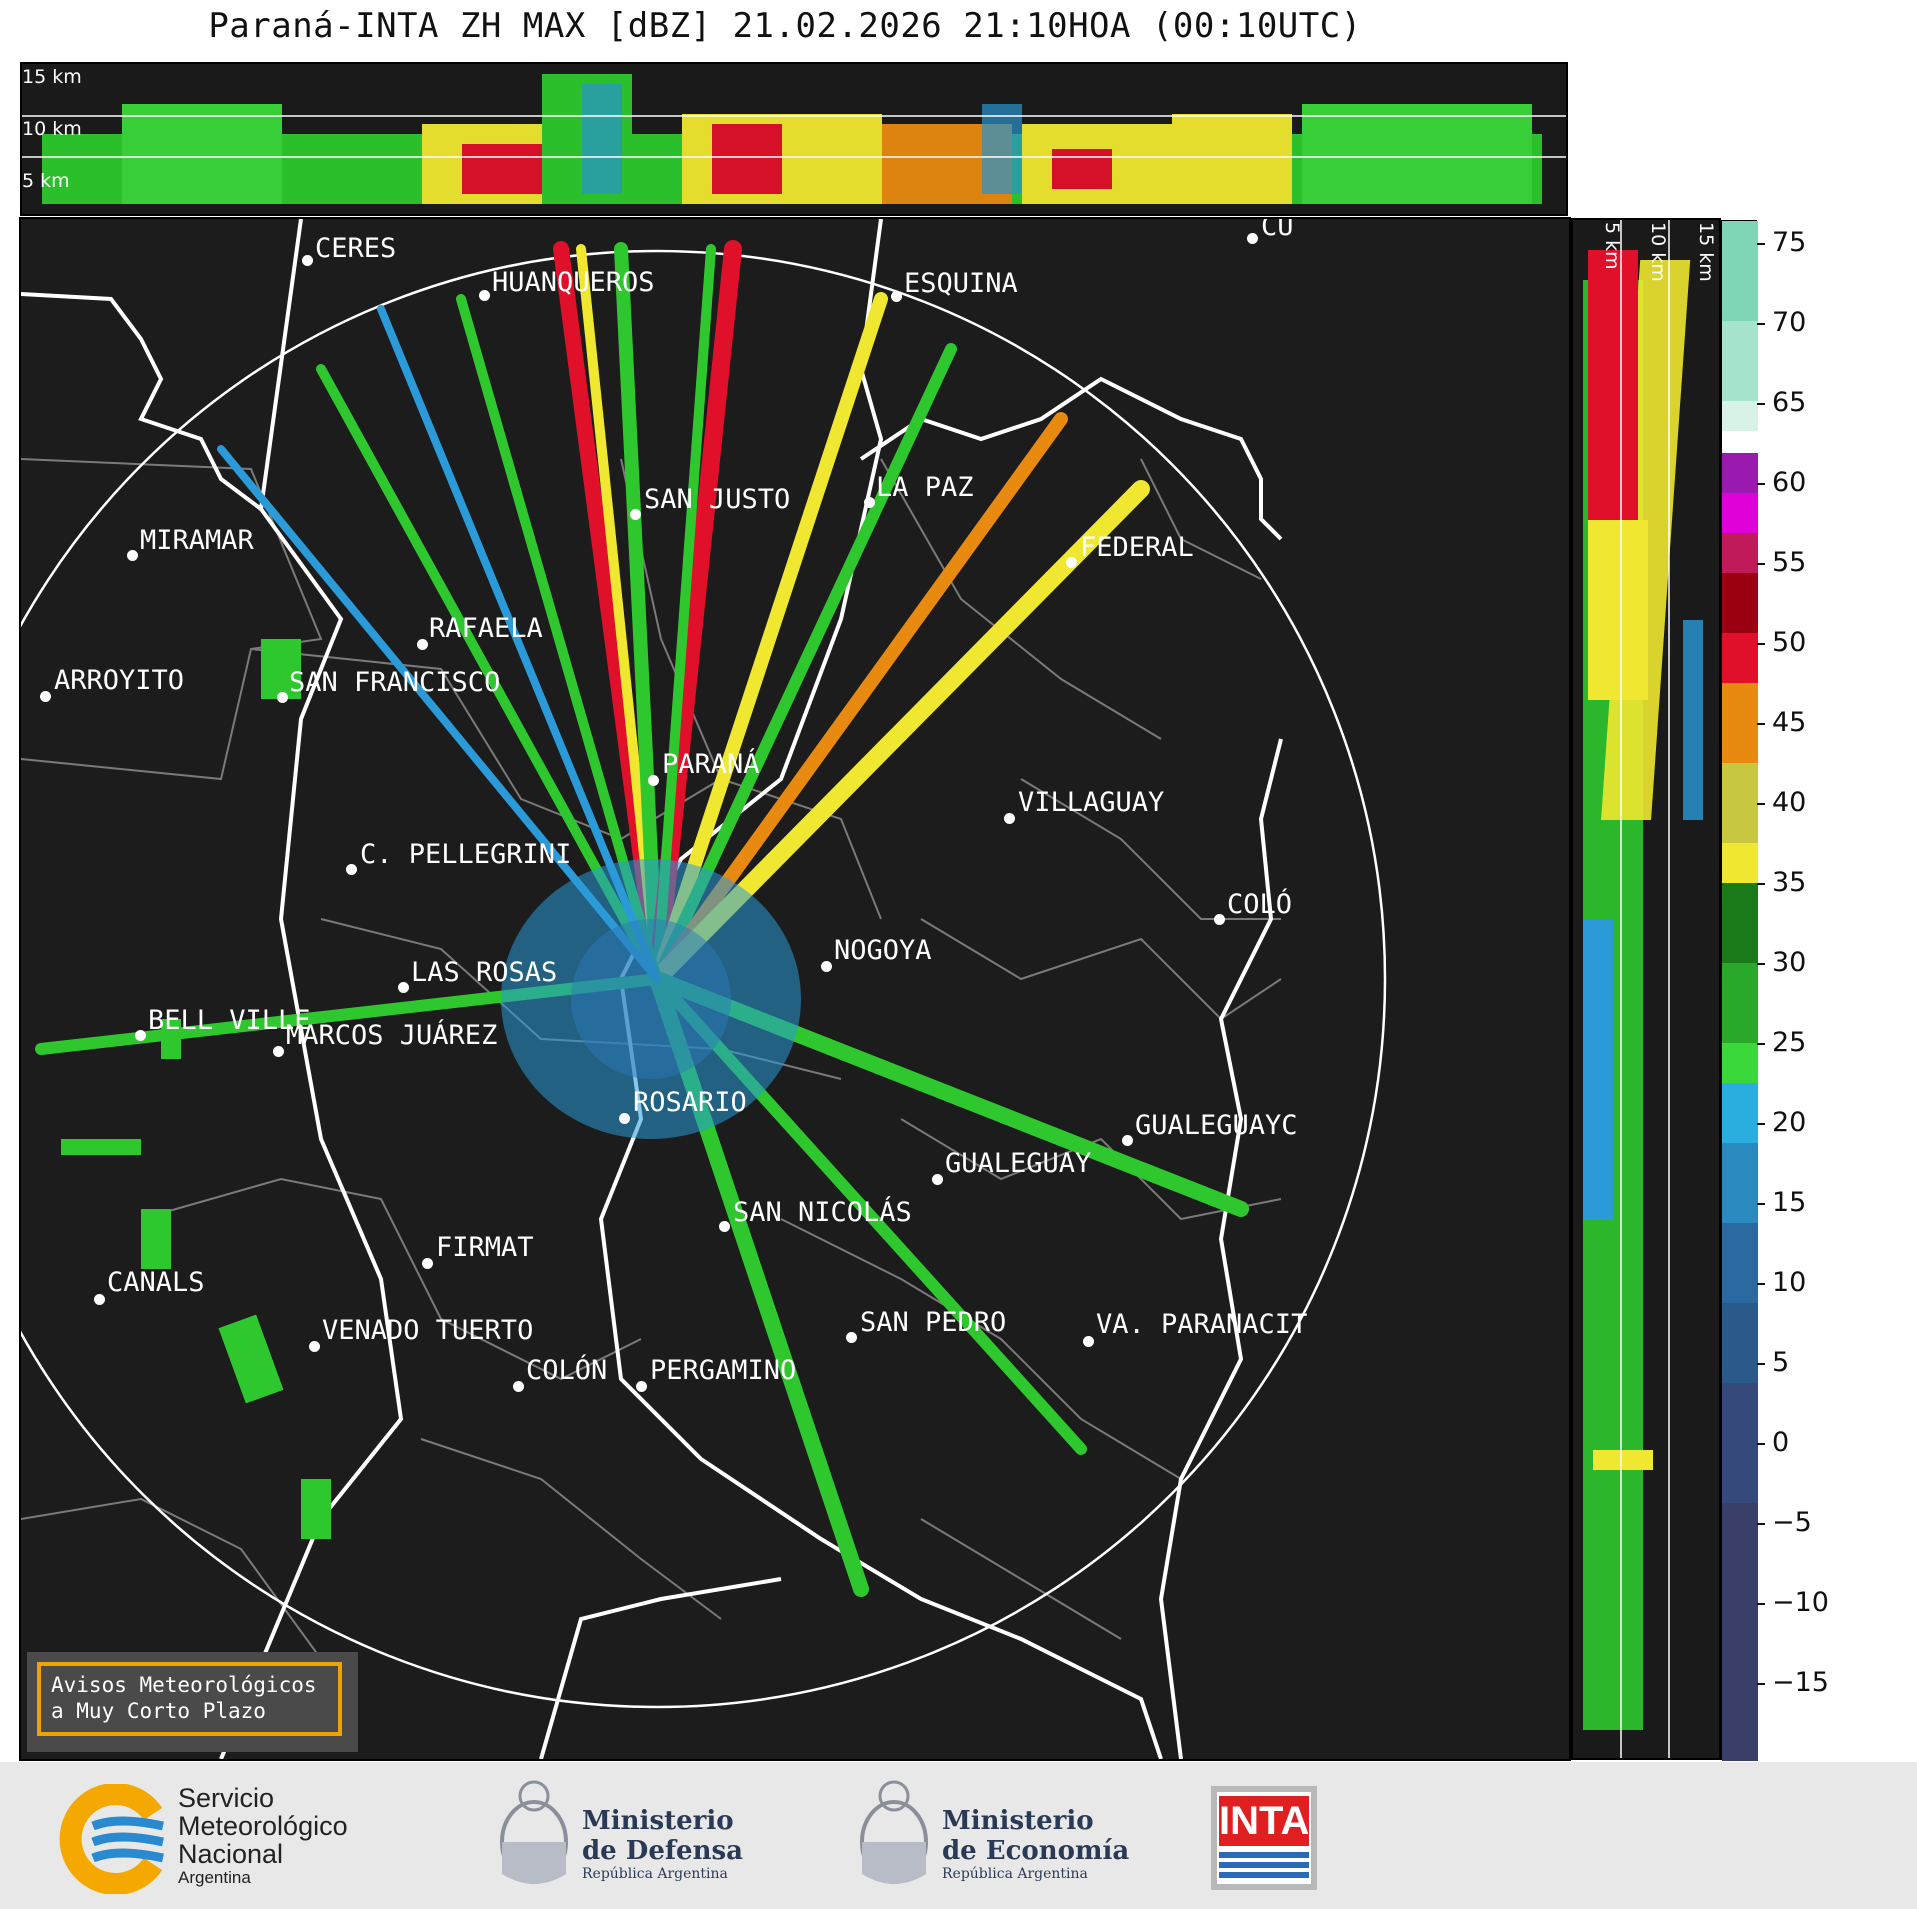  Describe the element at coordinates (690, 1102) in the screenshot. I see `city-label: ROSARIO` at that location.